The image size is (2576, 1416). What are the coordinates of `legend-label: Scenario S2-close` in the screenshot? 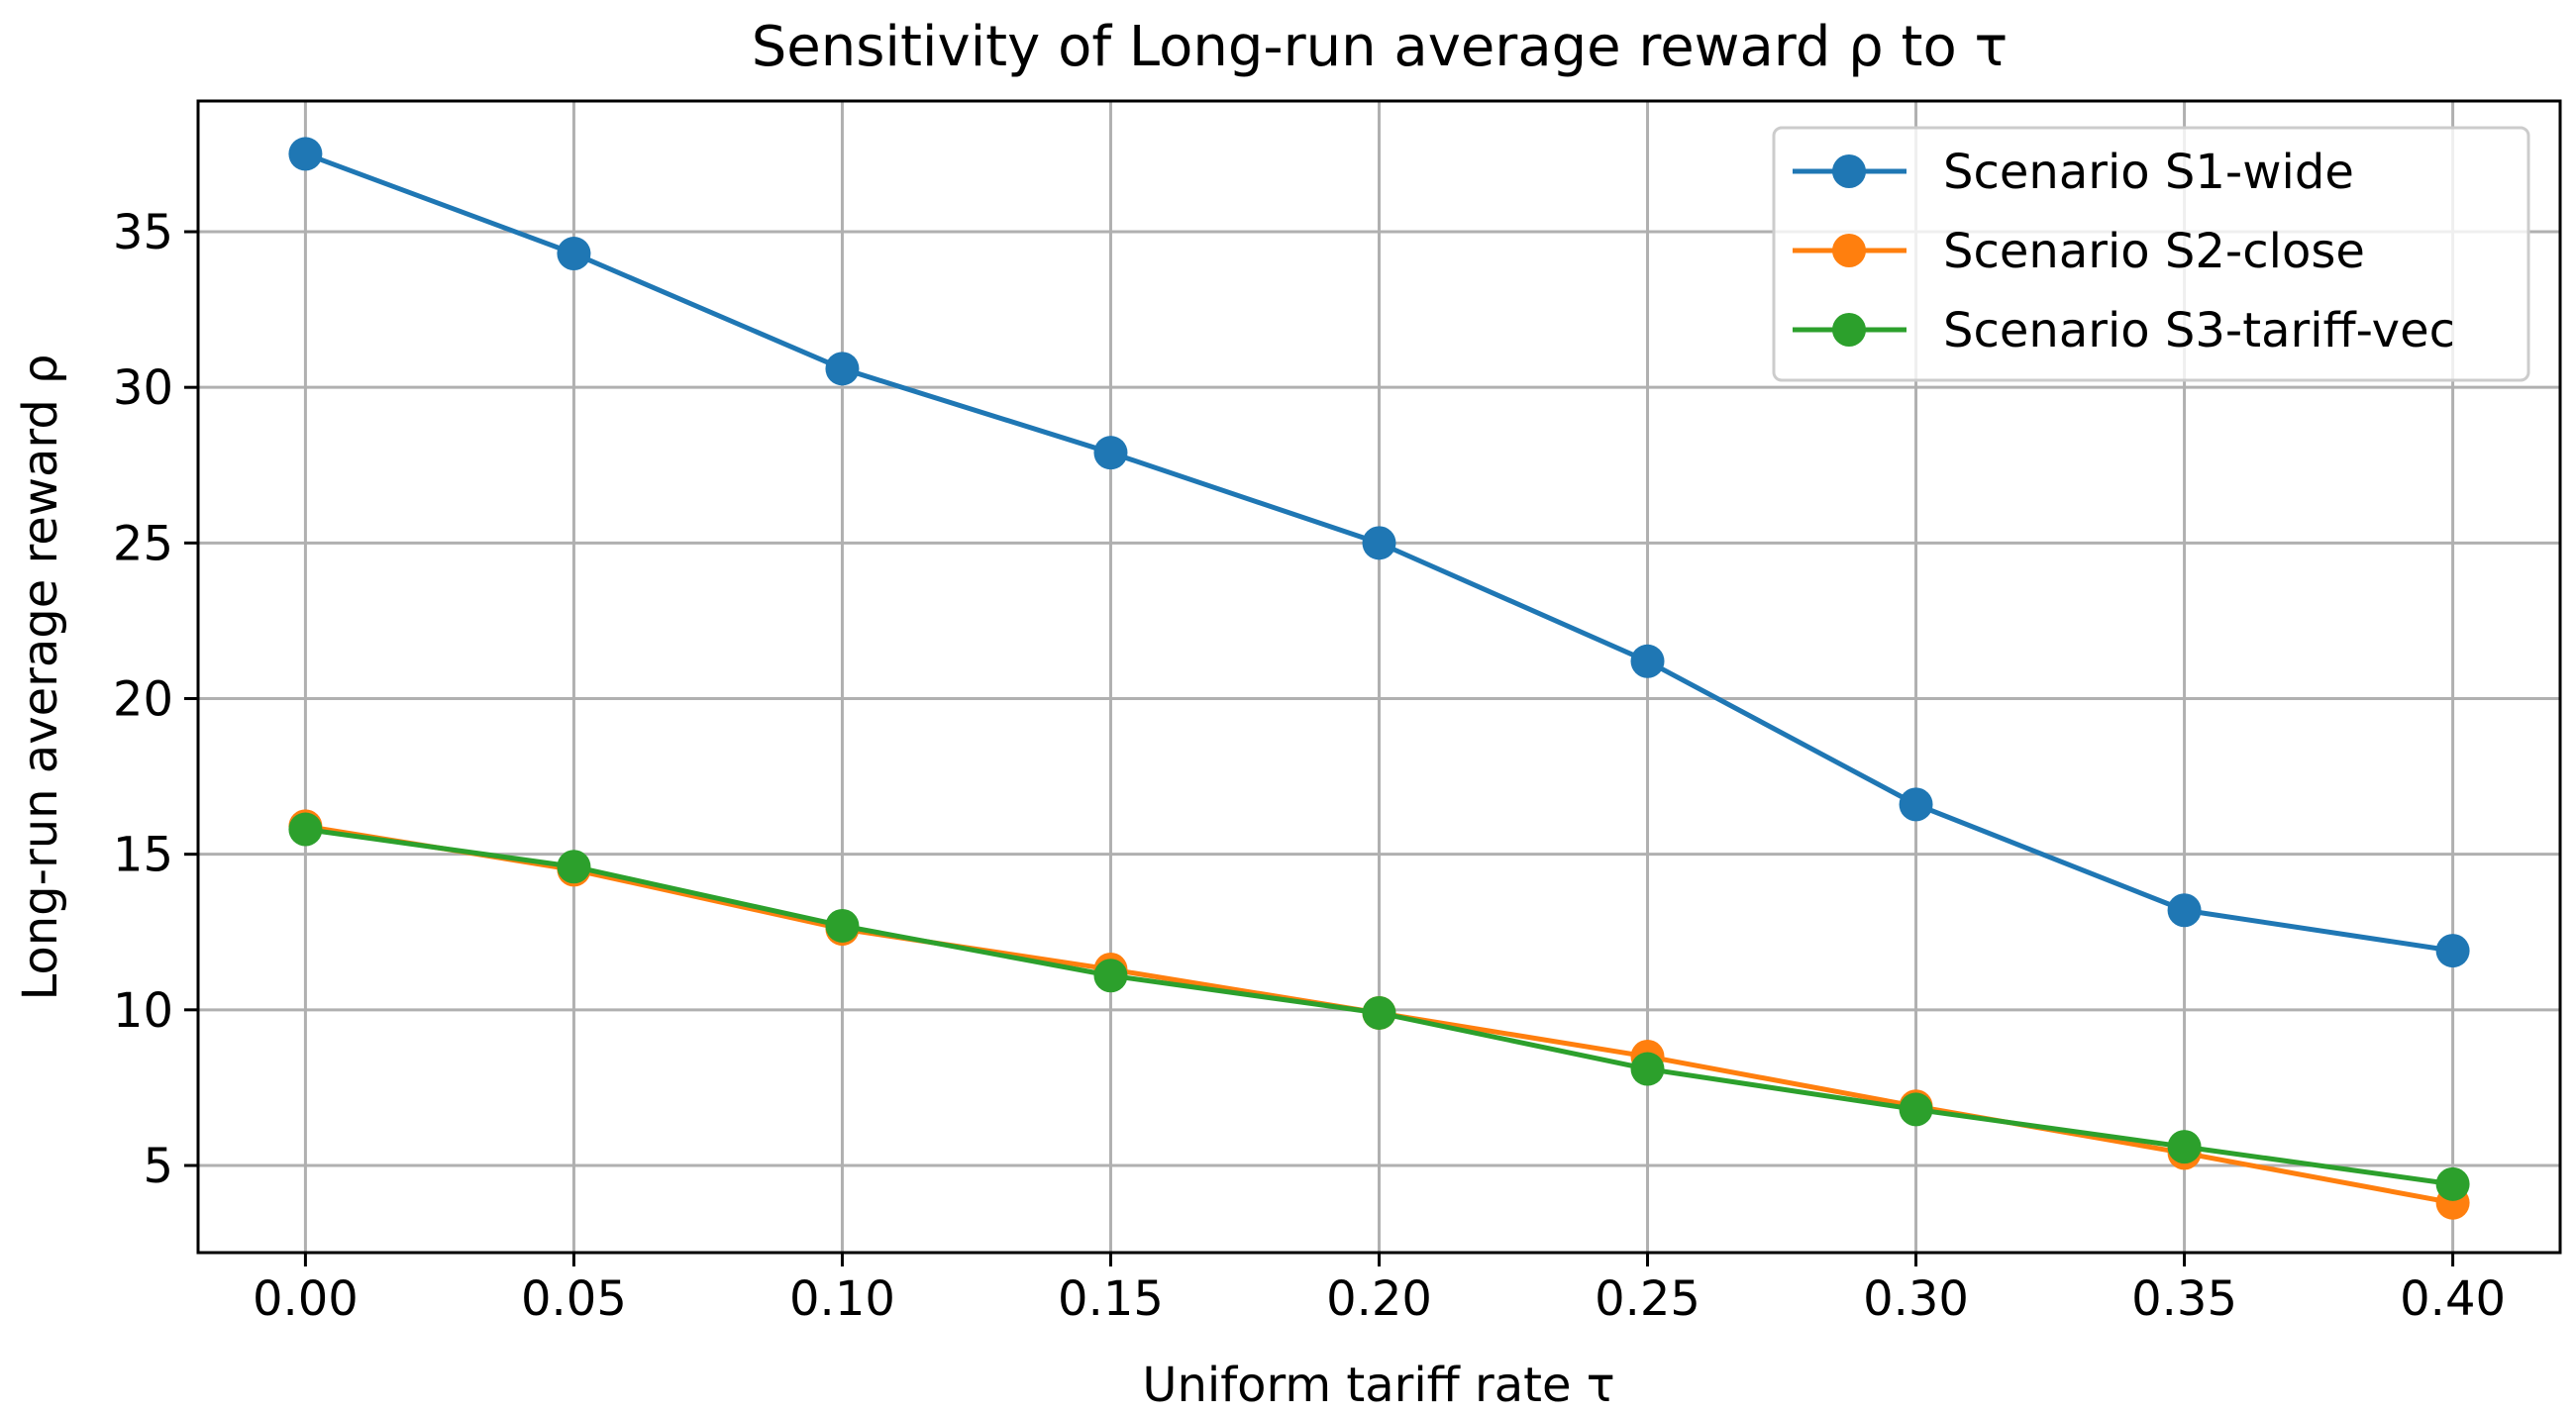 It's located at (2154, 251).